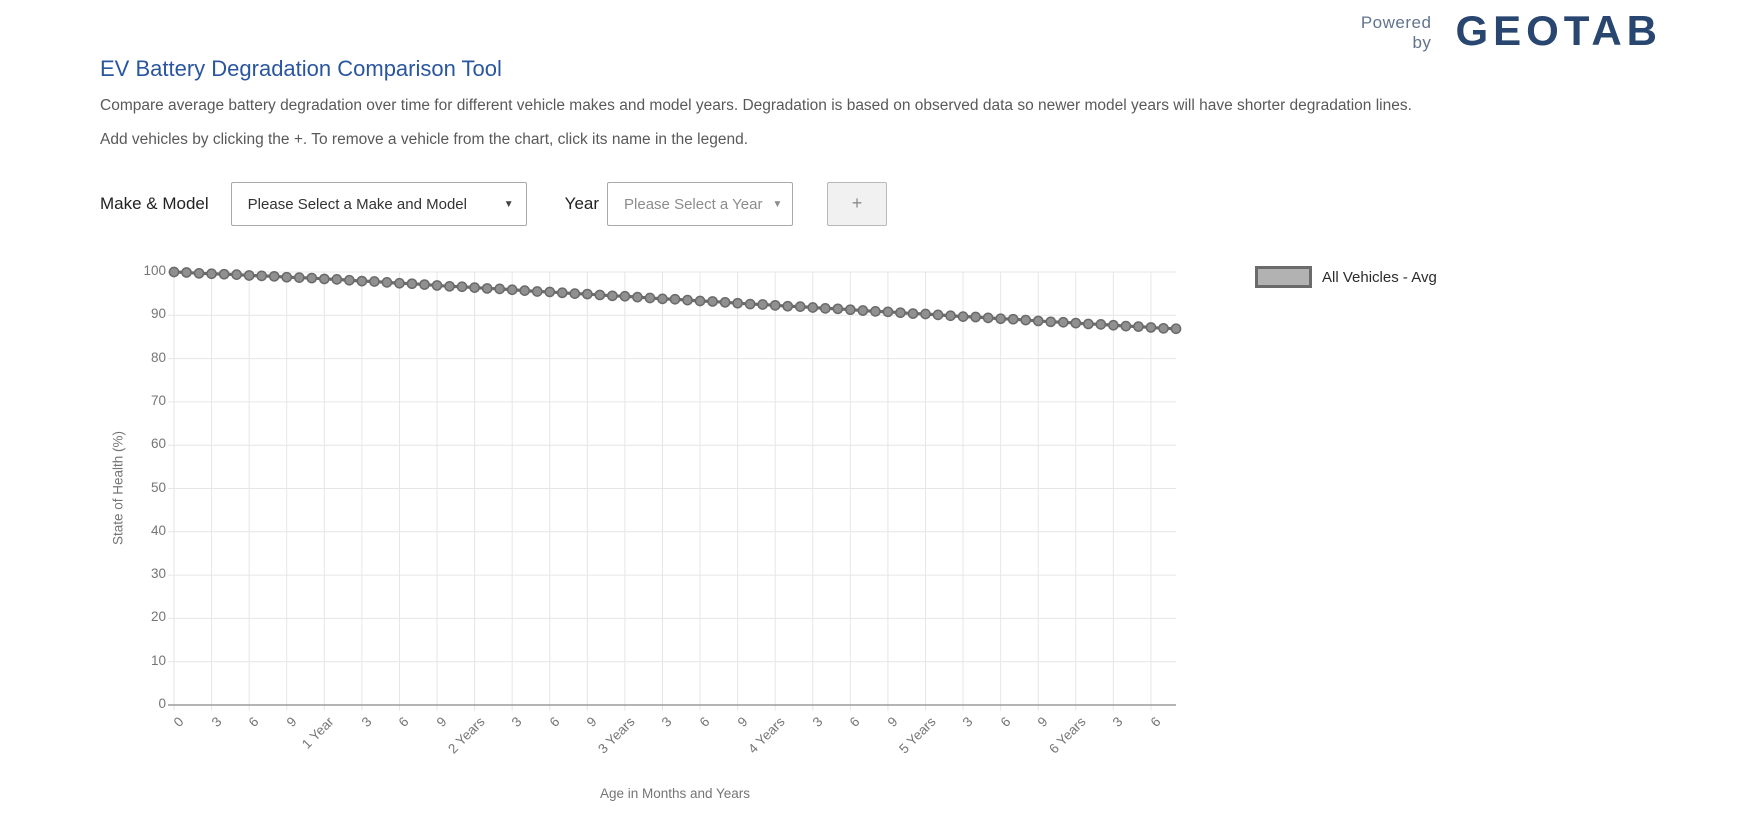 Image resolution: width=1748 pixels, height=818 pixels. Describe the element at coordinates (158, 574) in the screenshot. I see `y-axis-tick-label: 30` at that location.